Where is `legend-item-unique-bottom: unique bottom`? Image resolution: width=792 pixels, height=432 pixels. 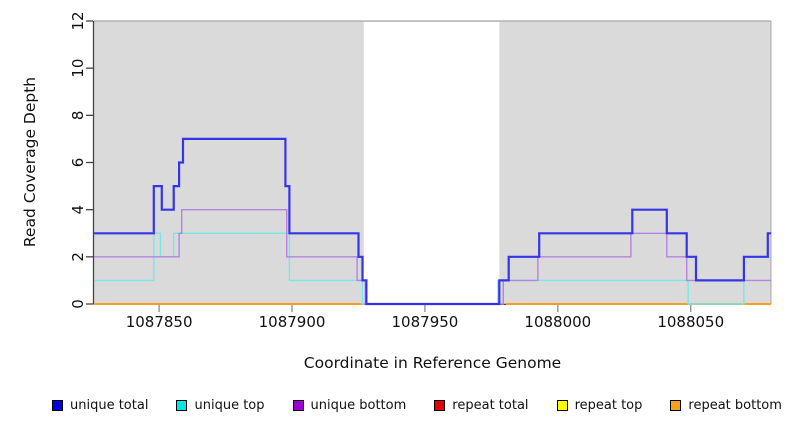
legend-item-unique-bottom: unique bottom is located at coordinates (349, 405).